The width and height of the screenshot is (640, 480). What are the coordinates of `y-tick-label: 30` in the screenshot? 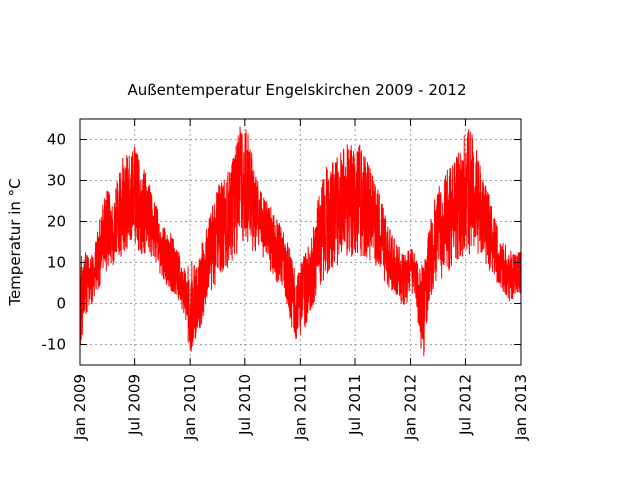 It's located at (56, 181).